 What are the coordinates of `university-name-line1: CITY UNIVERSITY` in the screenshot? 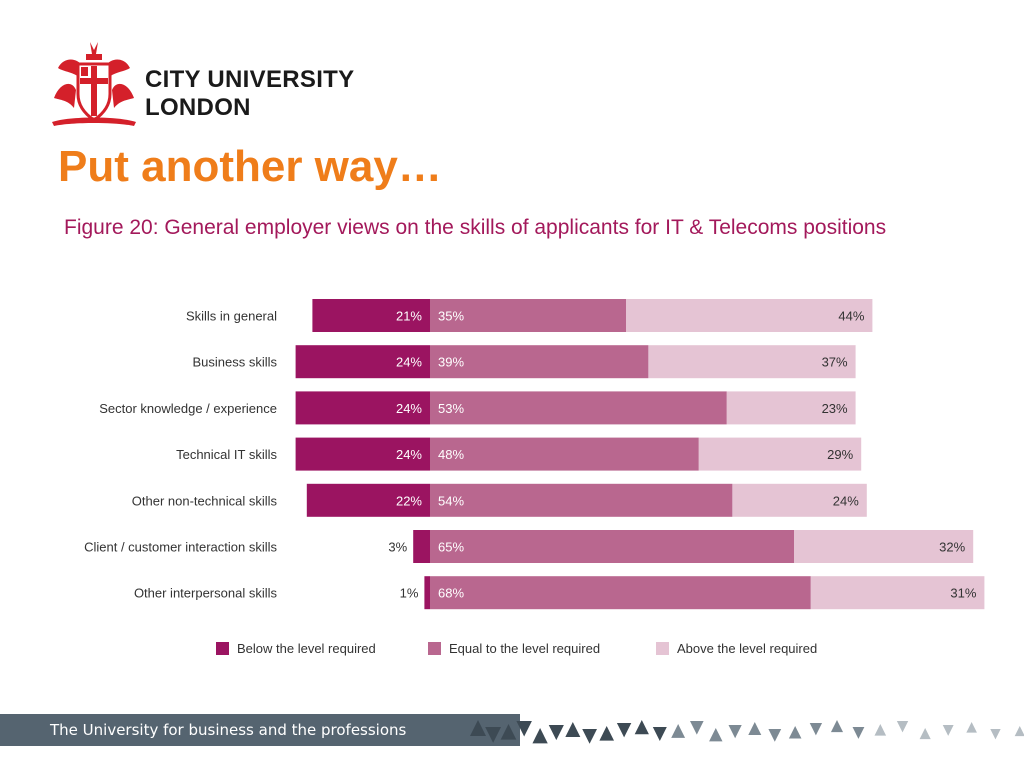 It's located at (250, 79).